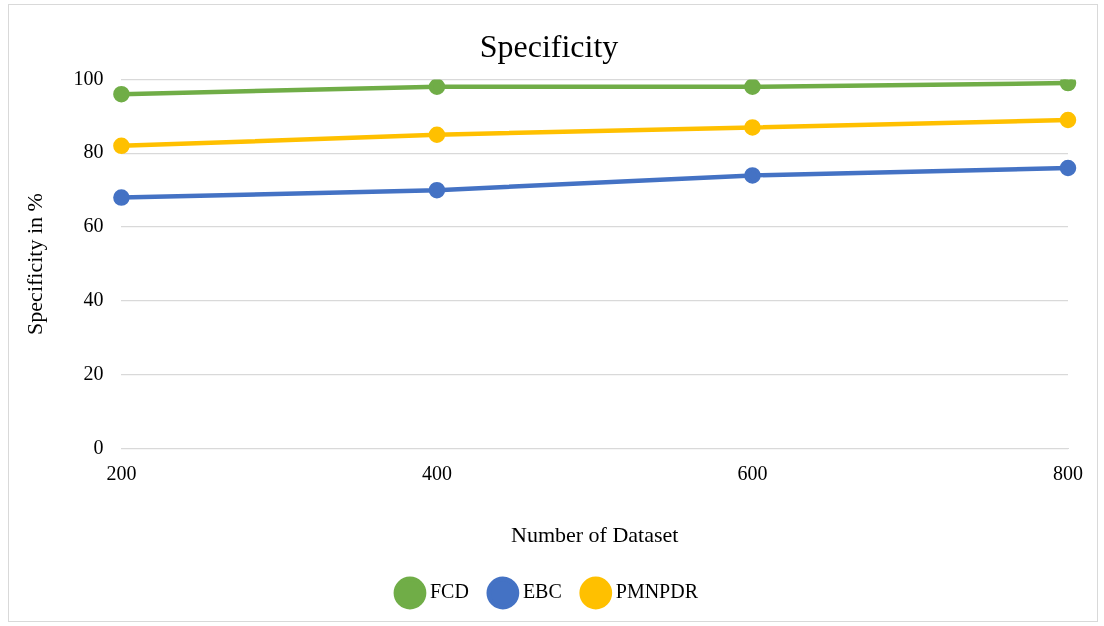 The height and width of the screenshot is (626, 1104). I want to click on legend-label: FCD, so click(449, 591).